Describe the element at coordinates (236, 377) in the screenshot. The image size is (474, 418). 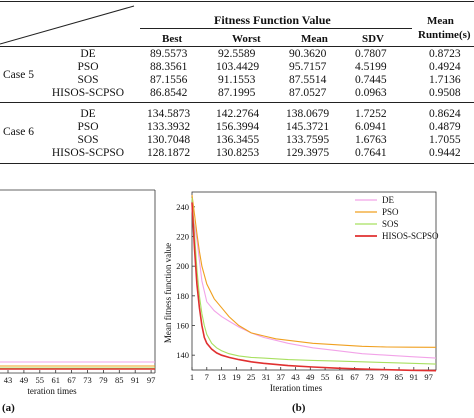
I see `x-tick-label: 19` at that location.